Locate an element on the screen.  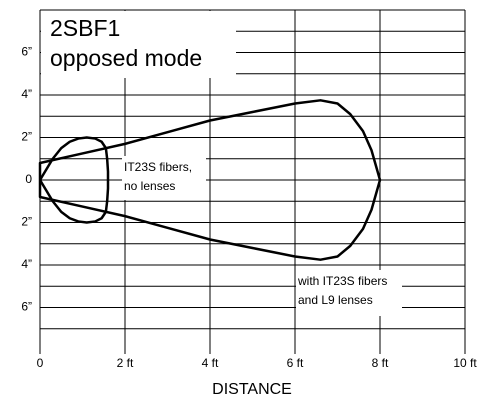
x-tick-label: 2 ft is located at coordinates (125, 363).